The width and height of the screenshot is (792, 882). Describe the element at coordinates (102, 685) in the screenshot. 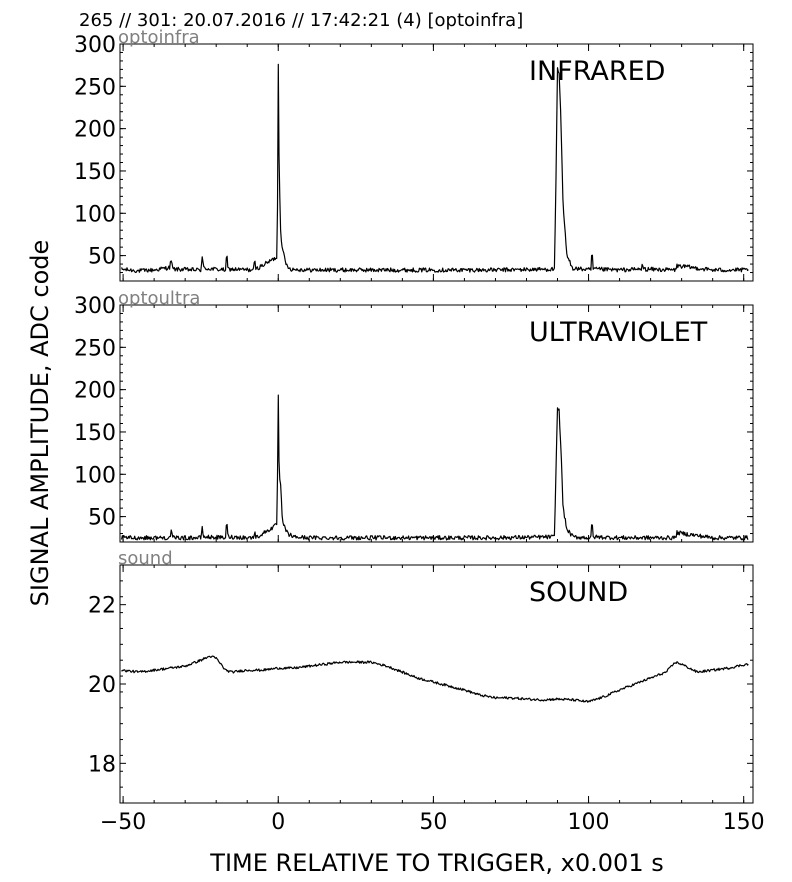

I see `y-tick-label: 20` at that location.